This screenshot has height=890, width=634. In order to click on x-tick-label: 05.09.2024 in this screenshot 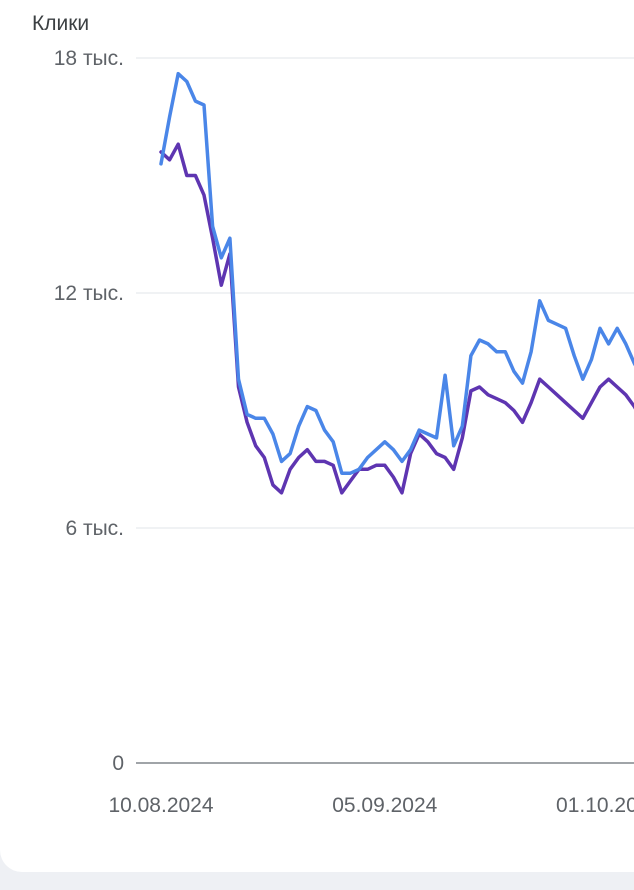, I will do `click(384, 805)`.